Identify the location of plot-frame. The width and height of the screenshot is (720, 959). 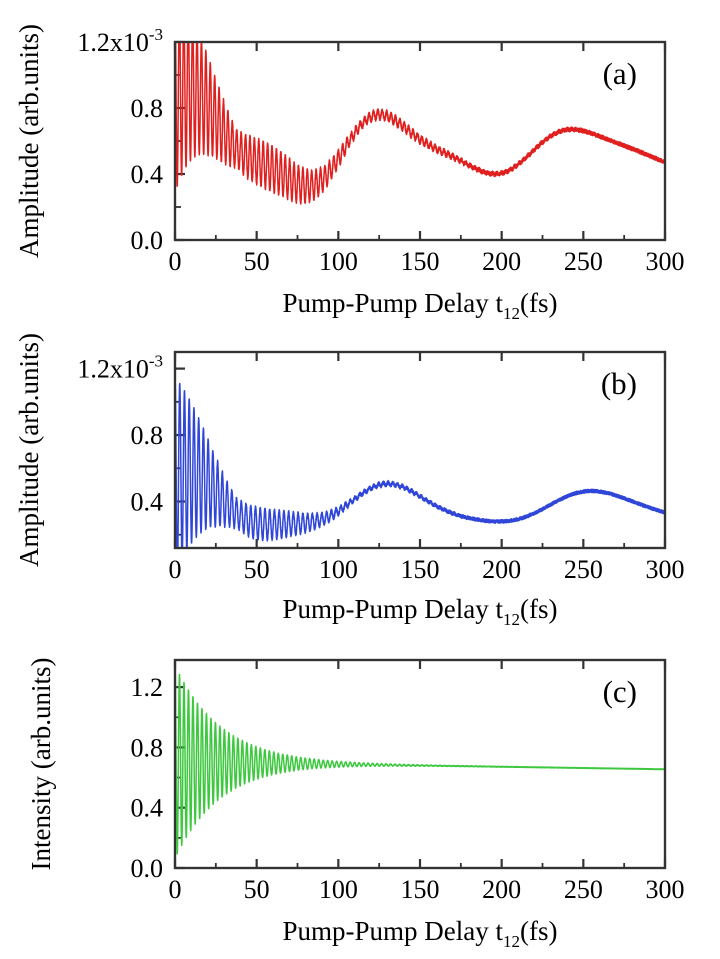
(420, 450).